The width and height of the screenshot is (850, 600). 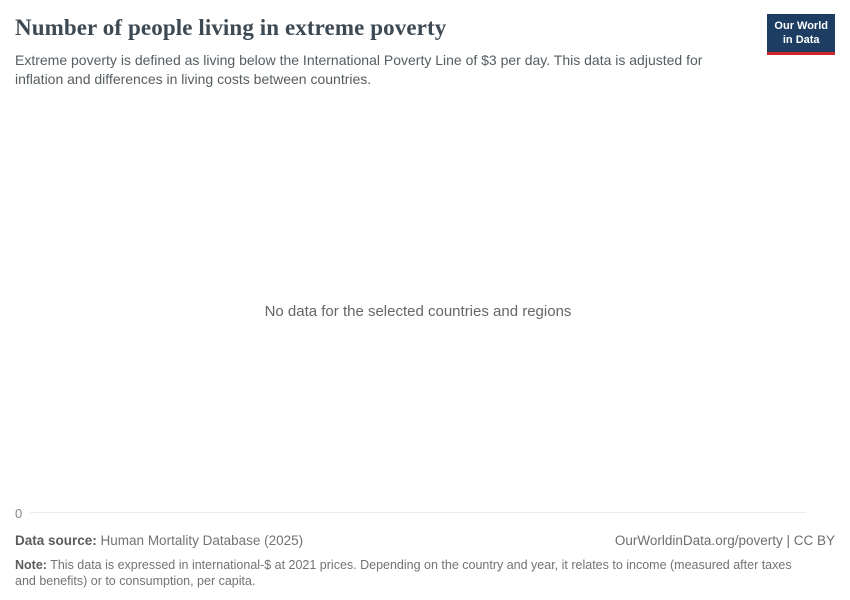 I want to click on owid-logo: Our World in Data, so click(x=801, y=34).